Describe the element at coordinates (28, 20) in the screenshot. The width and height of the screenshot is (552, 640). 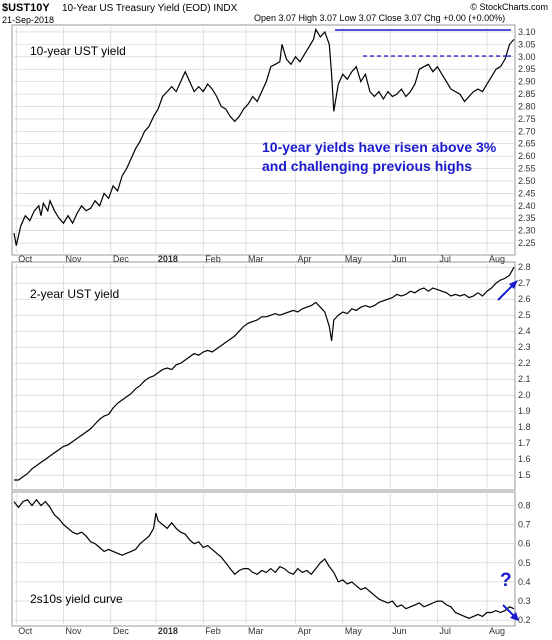
I see `chart-date: 21-Sep-2018` at that location.